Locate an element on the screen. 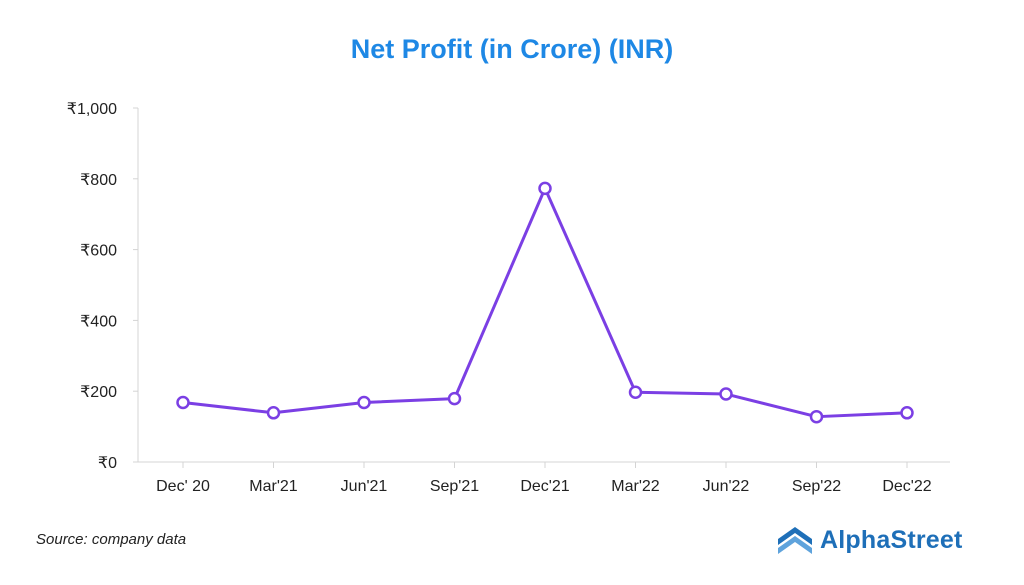 The width and height of the screenshot is (1024, 585). x-tick-label: Jun'21 is located at coordinates (364, 486).